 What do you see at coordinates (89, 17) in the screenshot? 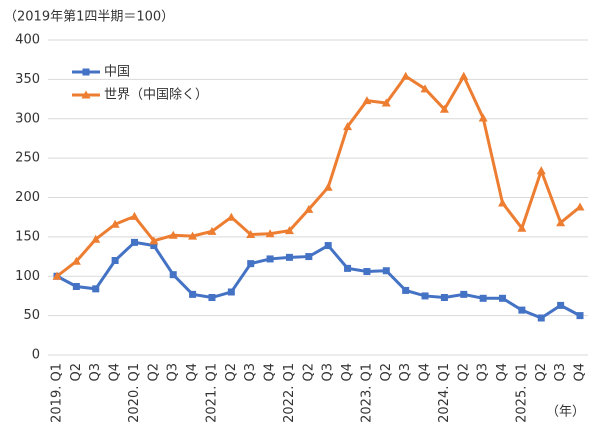
I see `chart-subtitle: （2019年第1四半期＝100）` at bounding box center [89, 17].